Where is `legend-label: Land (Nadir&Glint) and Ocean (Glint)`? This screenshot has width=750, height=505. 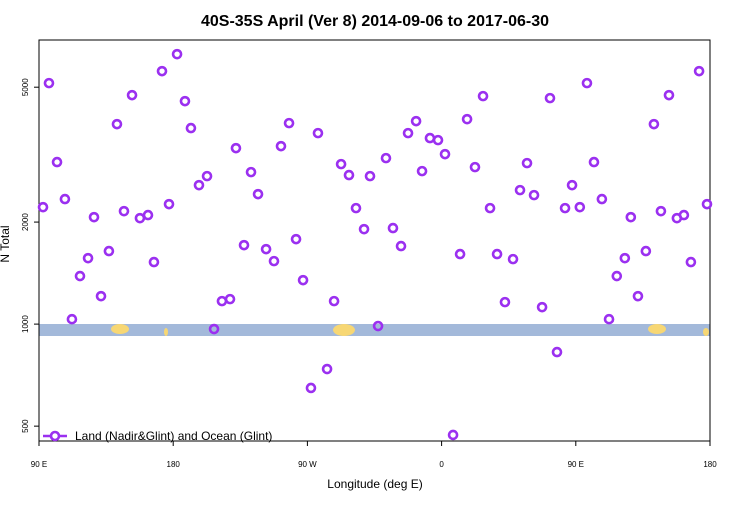 legend-label: Land (Nadir&Glint) and Ocean (Glint) is located at coordinates (173, 436).